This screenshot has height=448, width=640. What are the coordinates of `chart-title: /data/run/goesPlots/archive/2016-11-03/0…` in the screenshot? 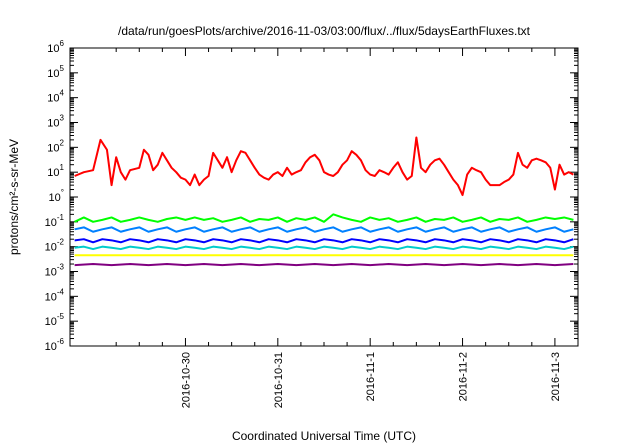 It's located at (324, 31).